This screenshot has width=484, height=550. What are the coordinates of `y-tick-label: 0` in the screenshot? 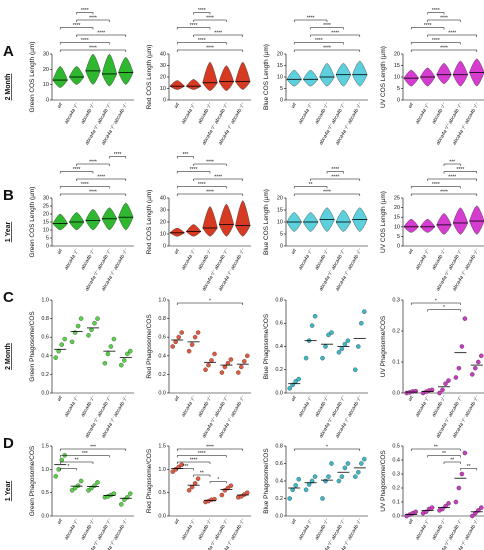 It's located at (47, 100).